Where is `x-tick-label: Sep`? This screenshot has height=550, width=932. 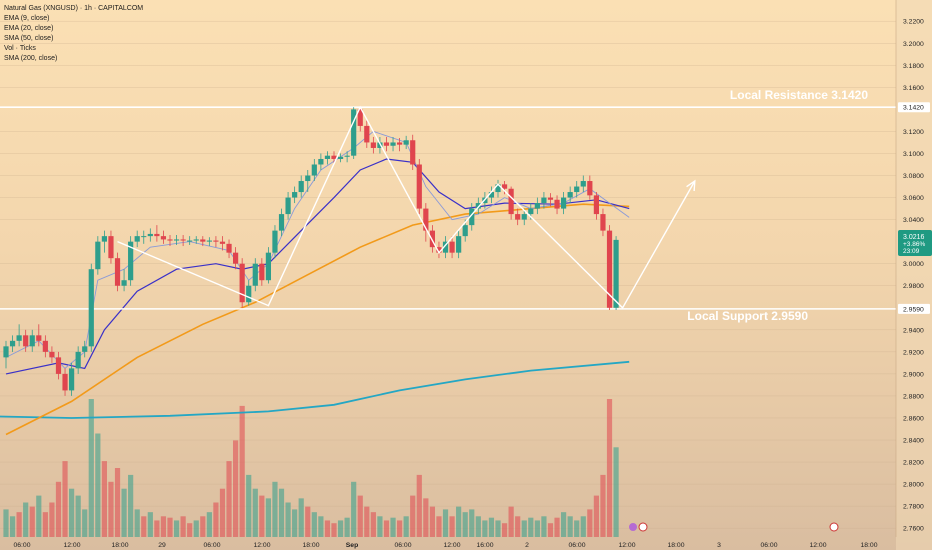
x-tick-label: Sep is located at coordinates (352, 545).